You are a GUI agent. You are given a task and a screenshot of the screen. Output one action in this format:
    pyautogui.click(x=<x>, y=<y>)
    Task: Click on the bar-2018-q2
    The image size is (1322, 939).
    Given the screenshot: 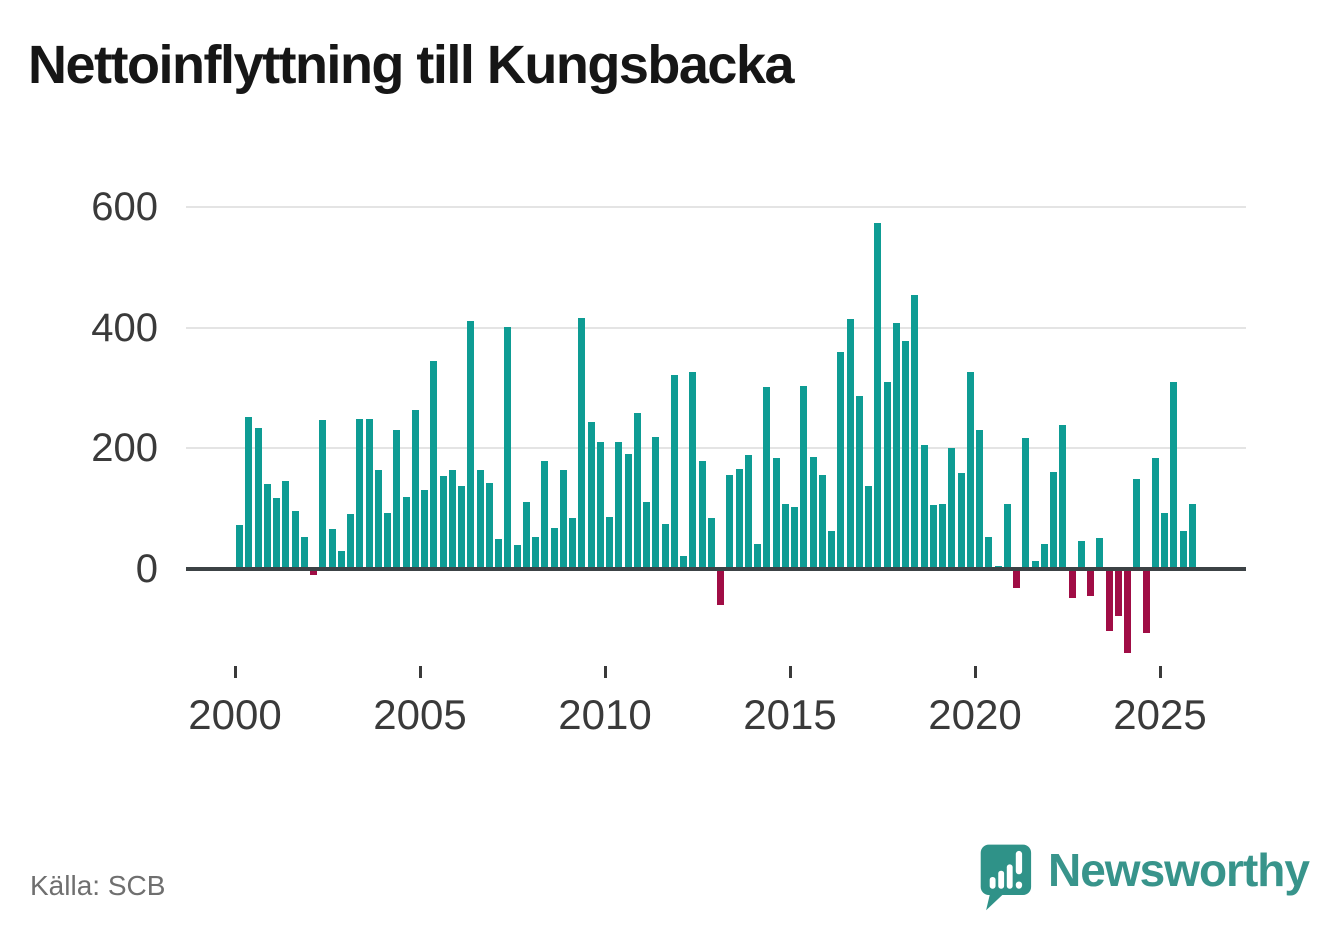 What is the action you would take?
    pyautogui.click(x=915, y=431)
    